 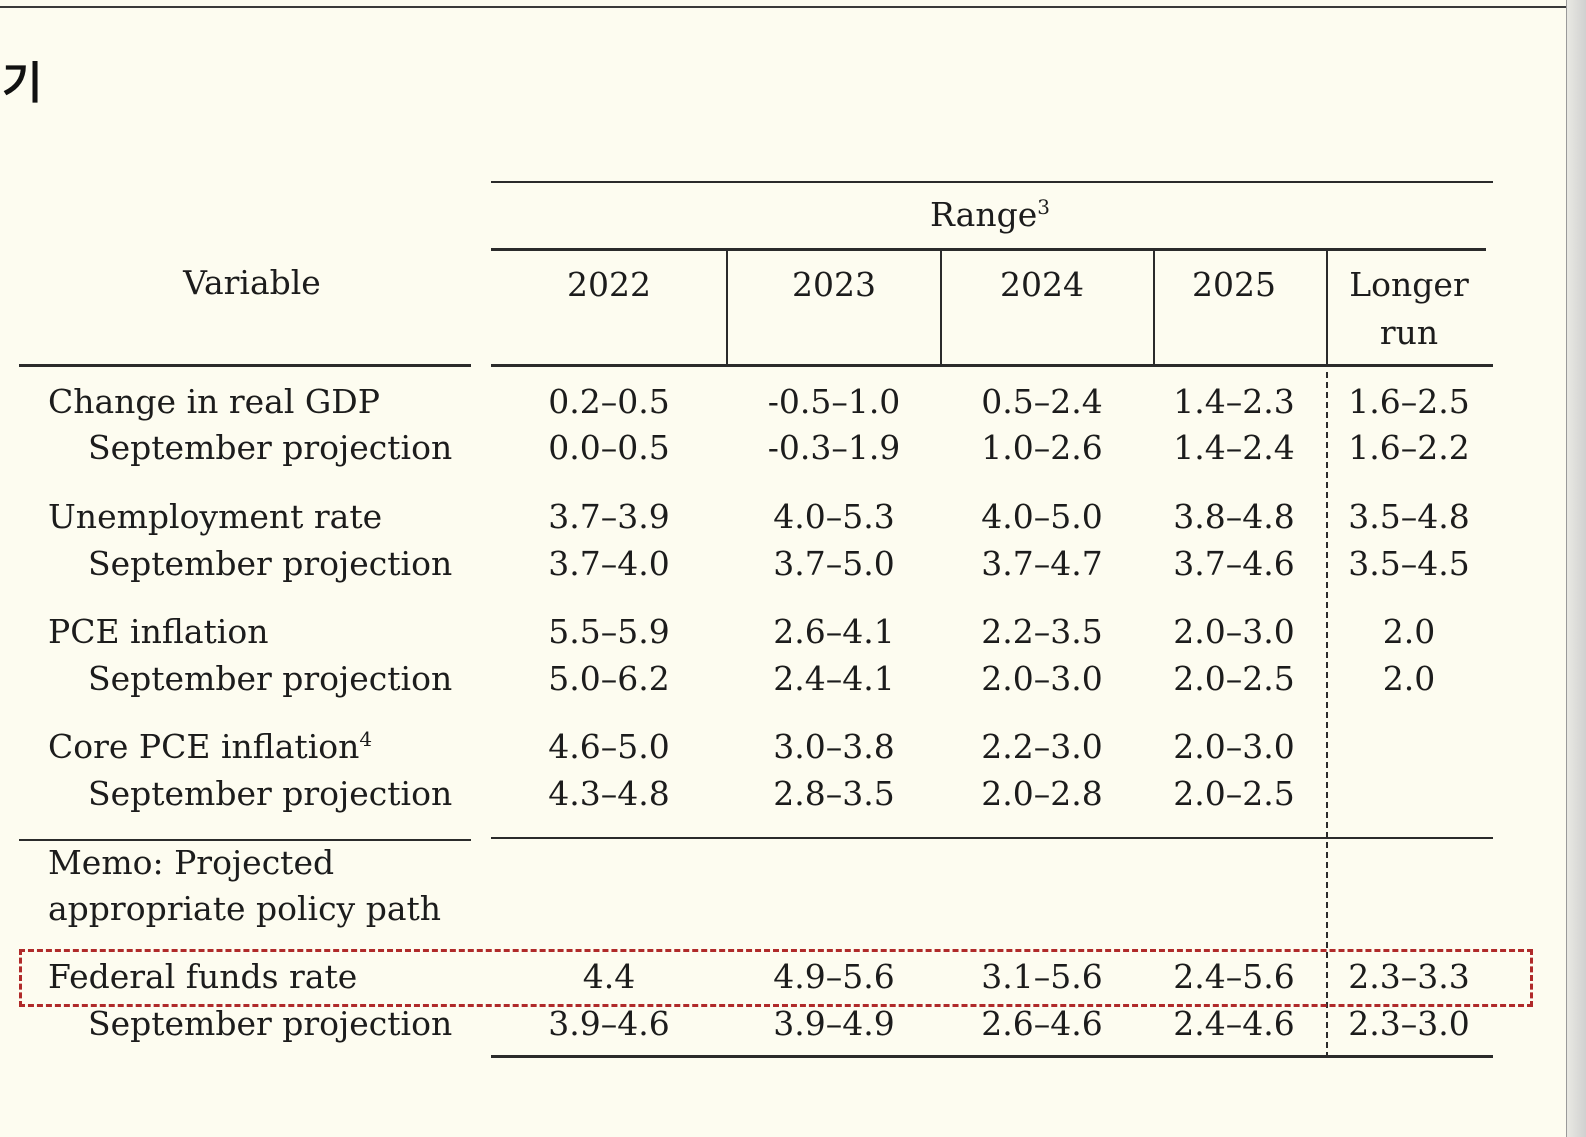 What do you see at coordinates (793, 7) in the screenshot?
I see `top-border` at bounding box center [793, 7].